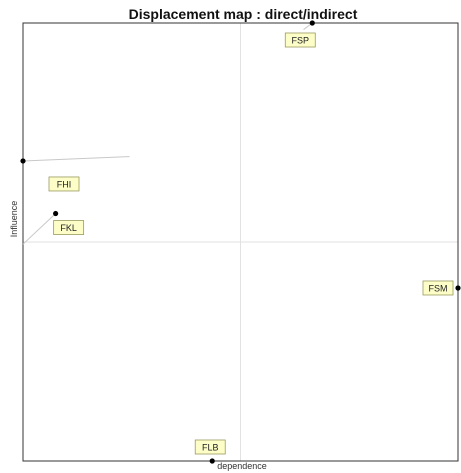 The image size is (461, 473). I want to click on label-box-fhi, so click(64, 184).